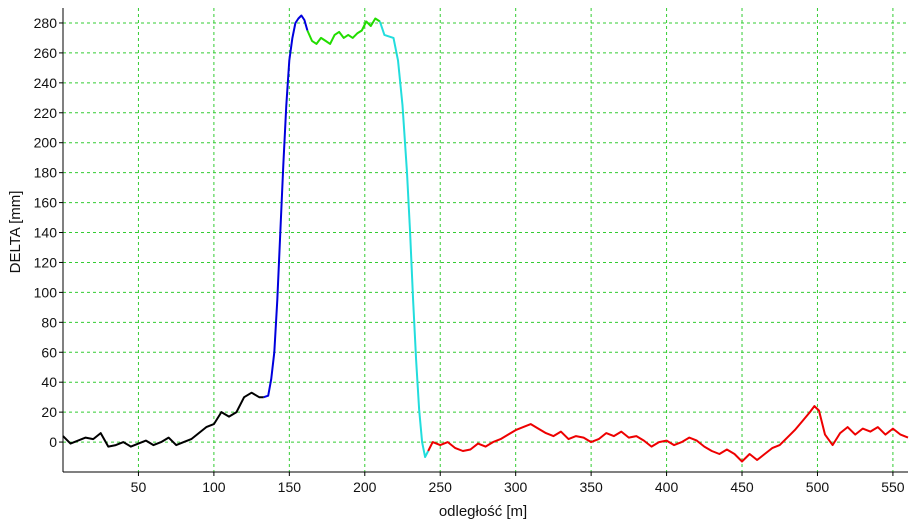 Image resolution: width=909 pixels, height=523 pixels. Describe the element at coordinates (290, 487) in the screenshot. I see `x-tick-label: 150` at that location.